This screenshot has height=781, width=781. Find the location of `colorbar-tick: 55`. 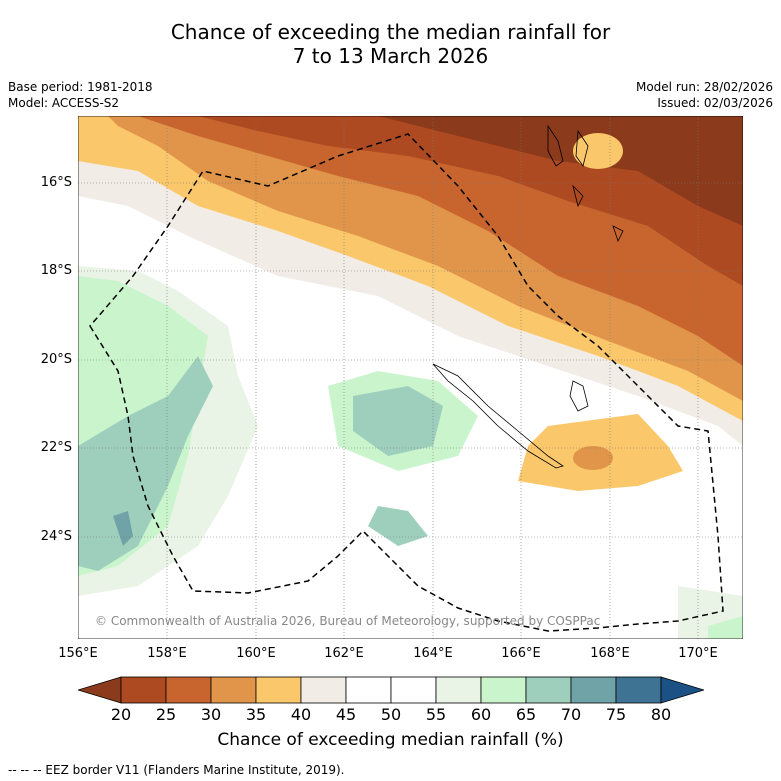

colorbar-tick: 55 is located at coordinates (436, 714).